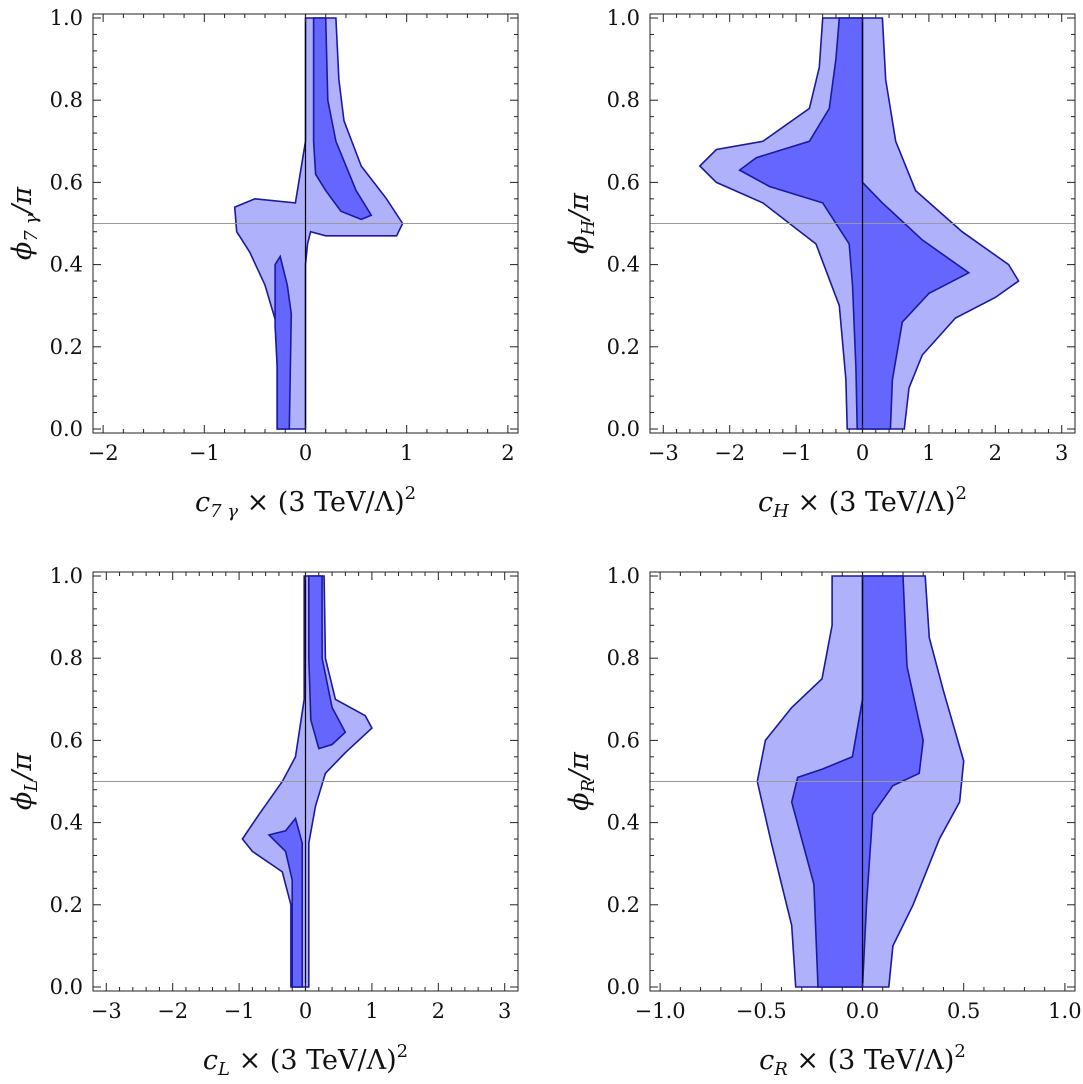 The width and height of the screenshot is (1083, 1084). I want to click on x-tick-label: −1.0, so click(660, 1011).